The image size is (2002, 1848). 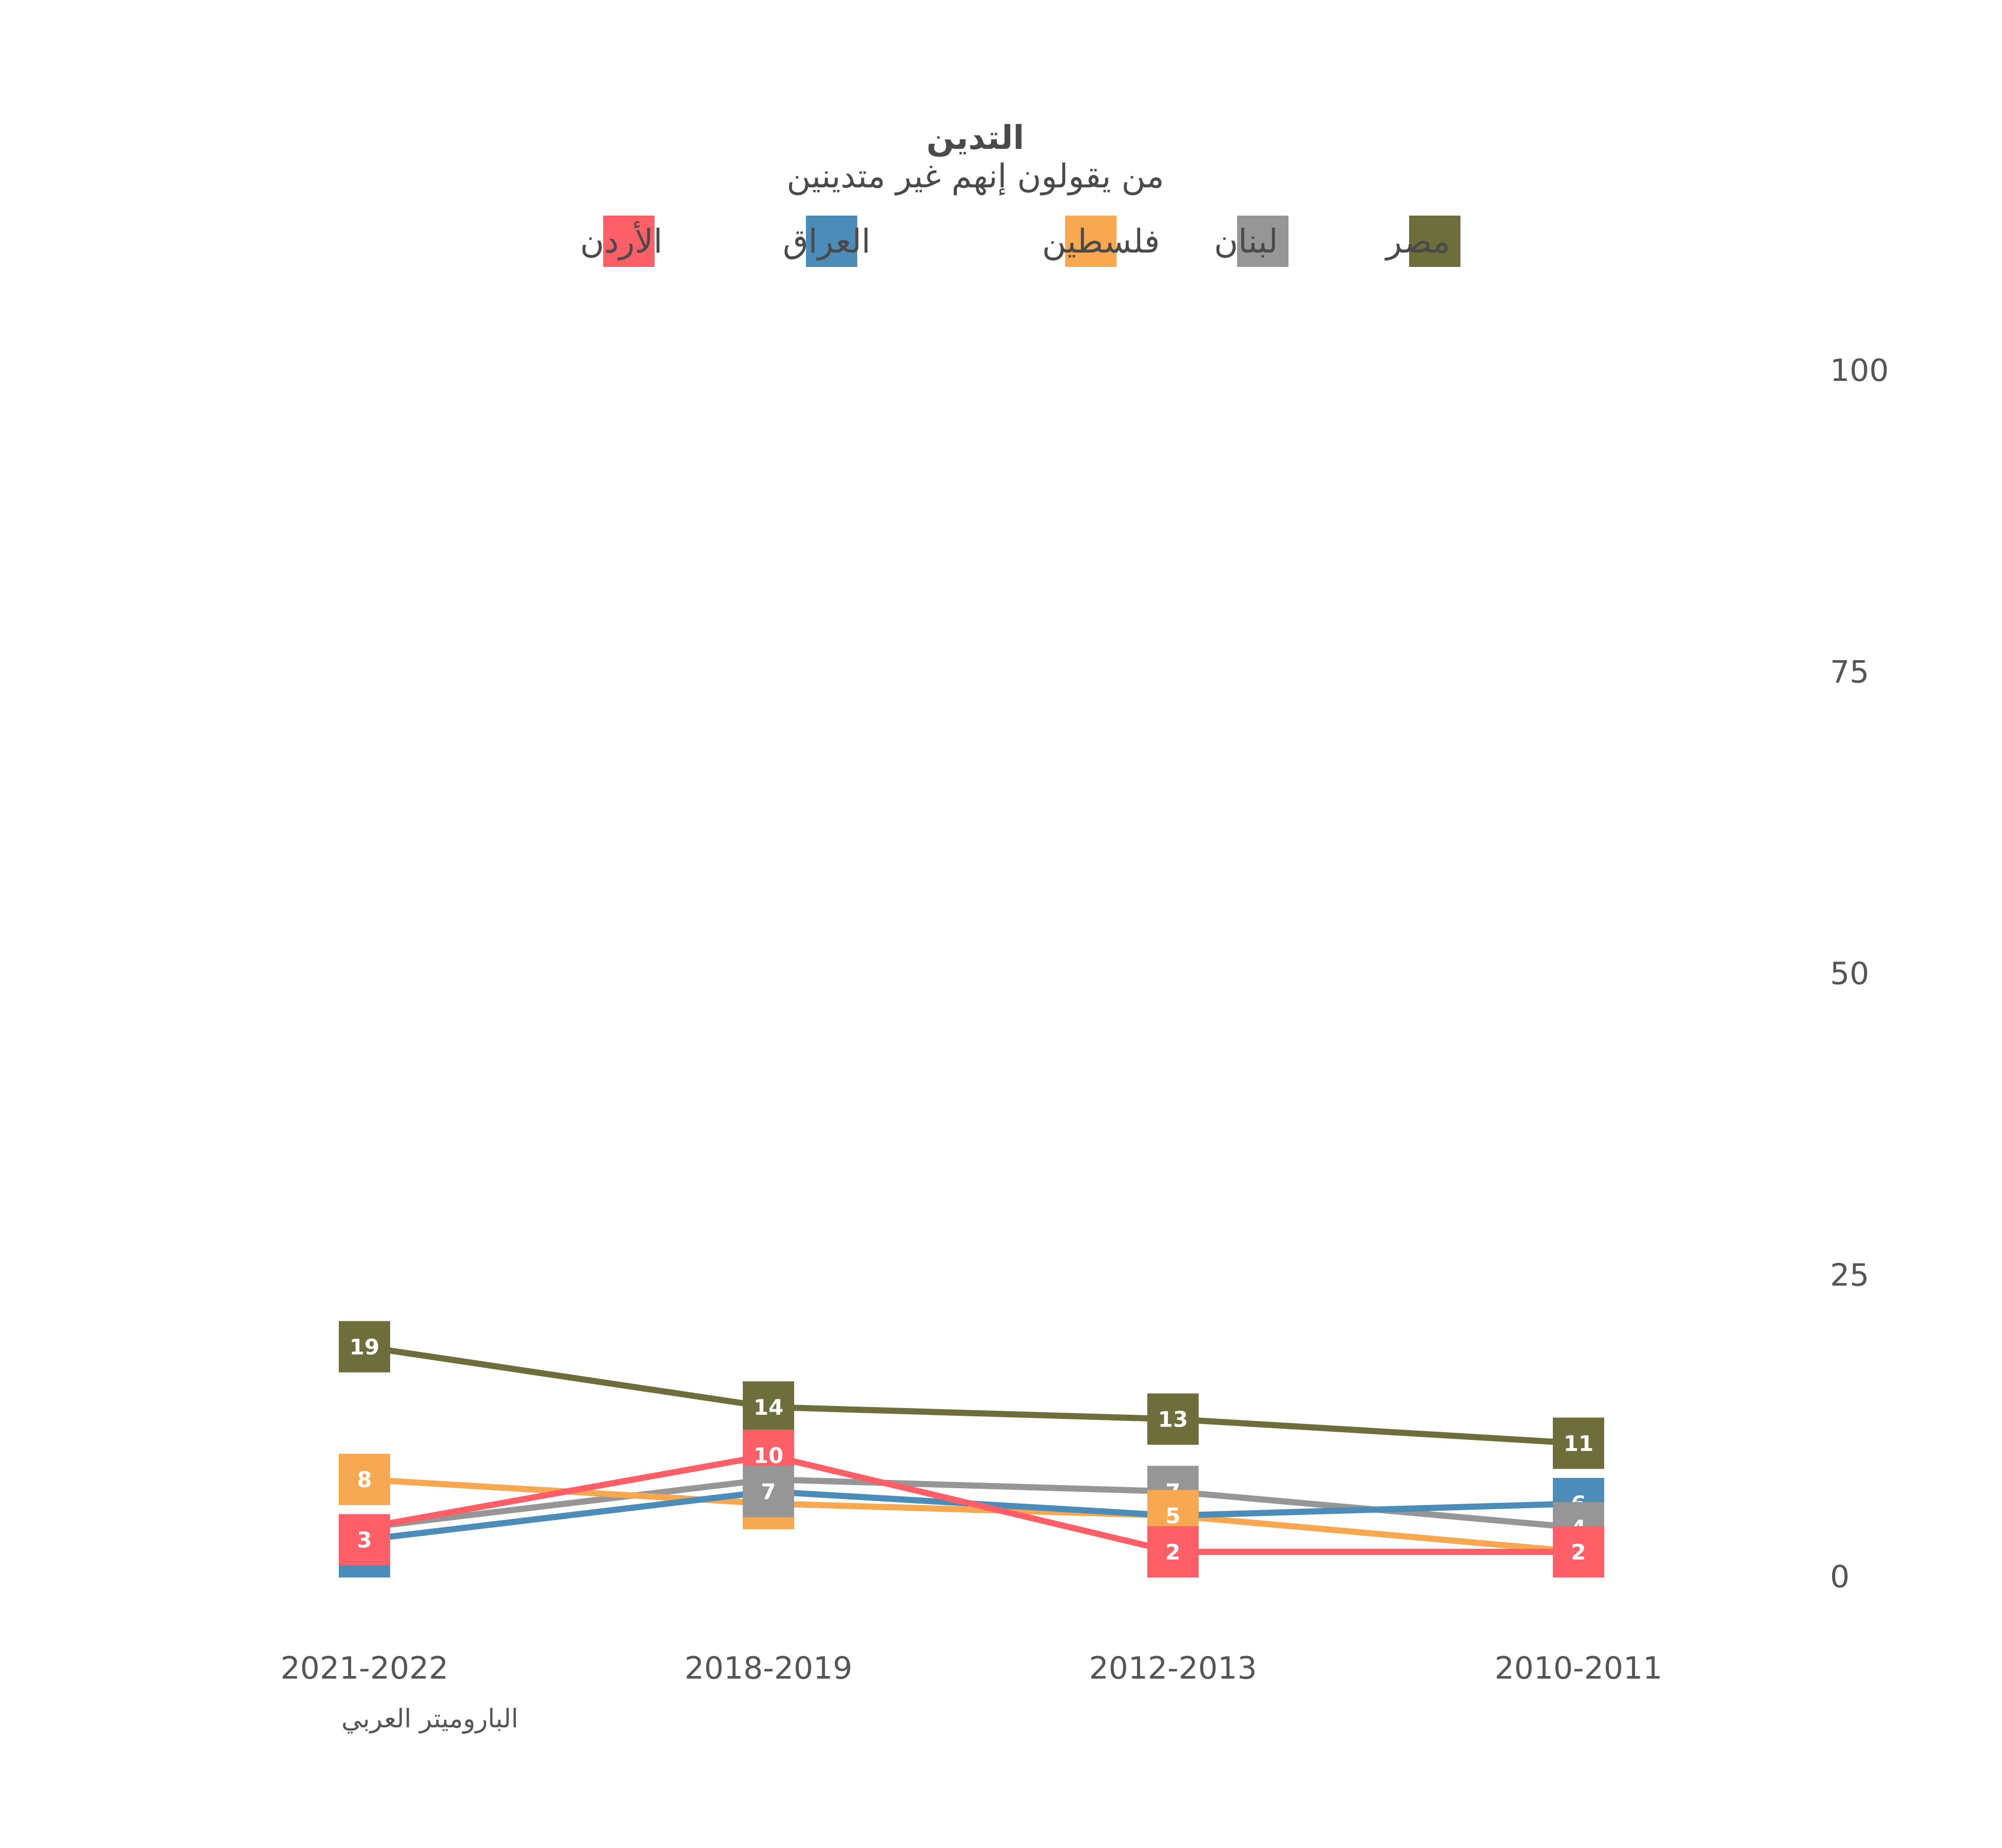 I want to click on data-label: 3, so click(x=364, y=1540).